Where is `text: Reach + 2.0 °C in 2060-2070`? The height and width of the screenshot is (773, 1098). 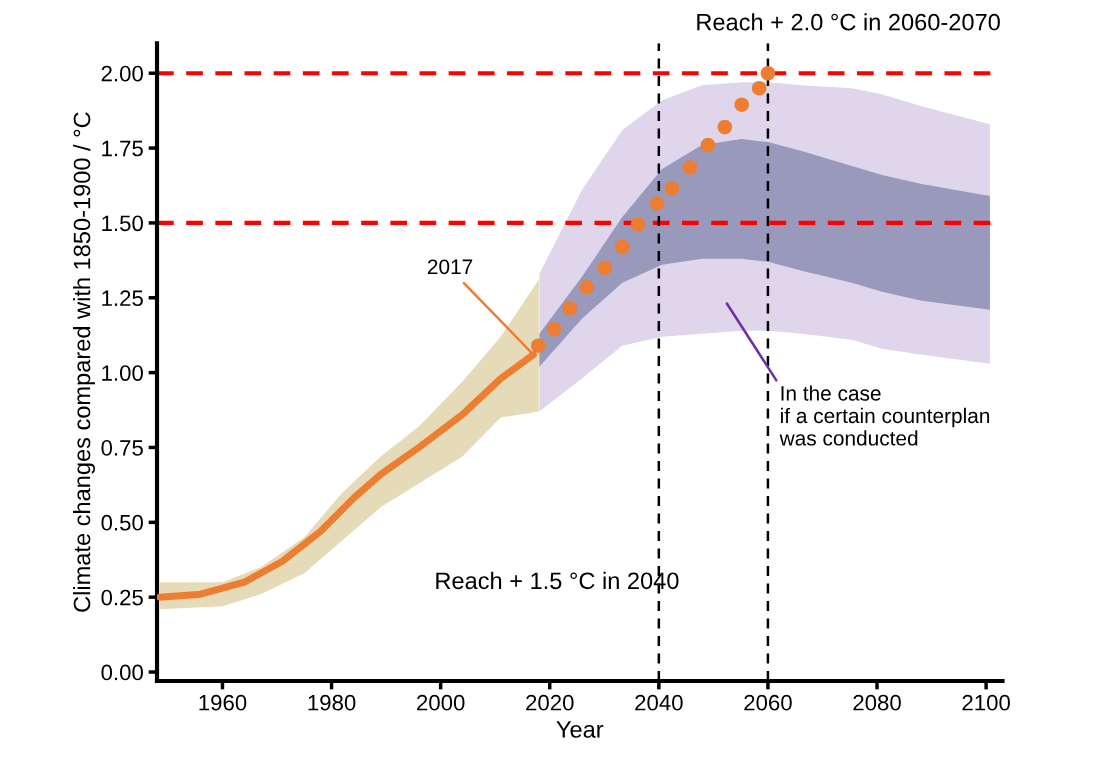
text: Reach + 2.0 °C in 2060-2070 is located at coordinates (848, 22).